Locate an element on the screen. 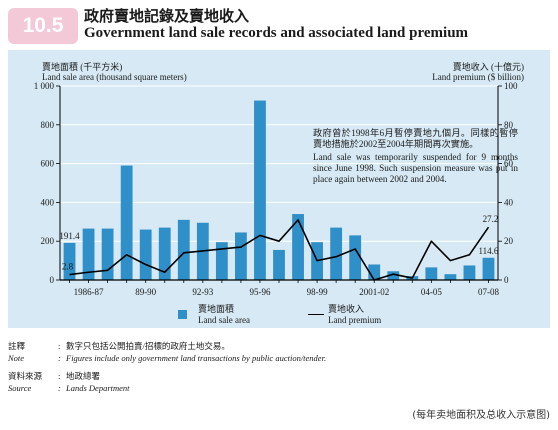 The width and height of the screenshot is (558, 430). source-label-chinese: 資料來源 is located at coordinates (25, 376).